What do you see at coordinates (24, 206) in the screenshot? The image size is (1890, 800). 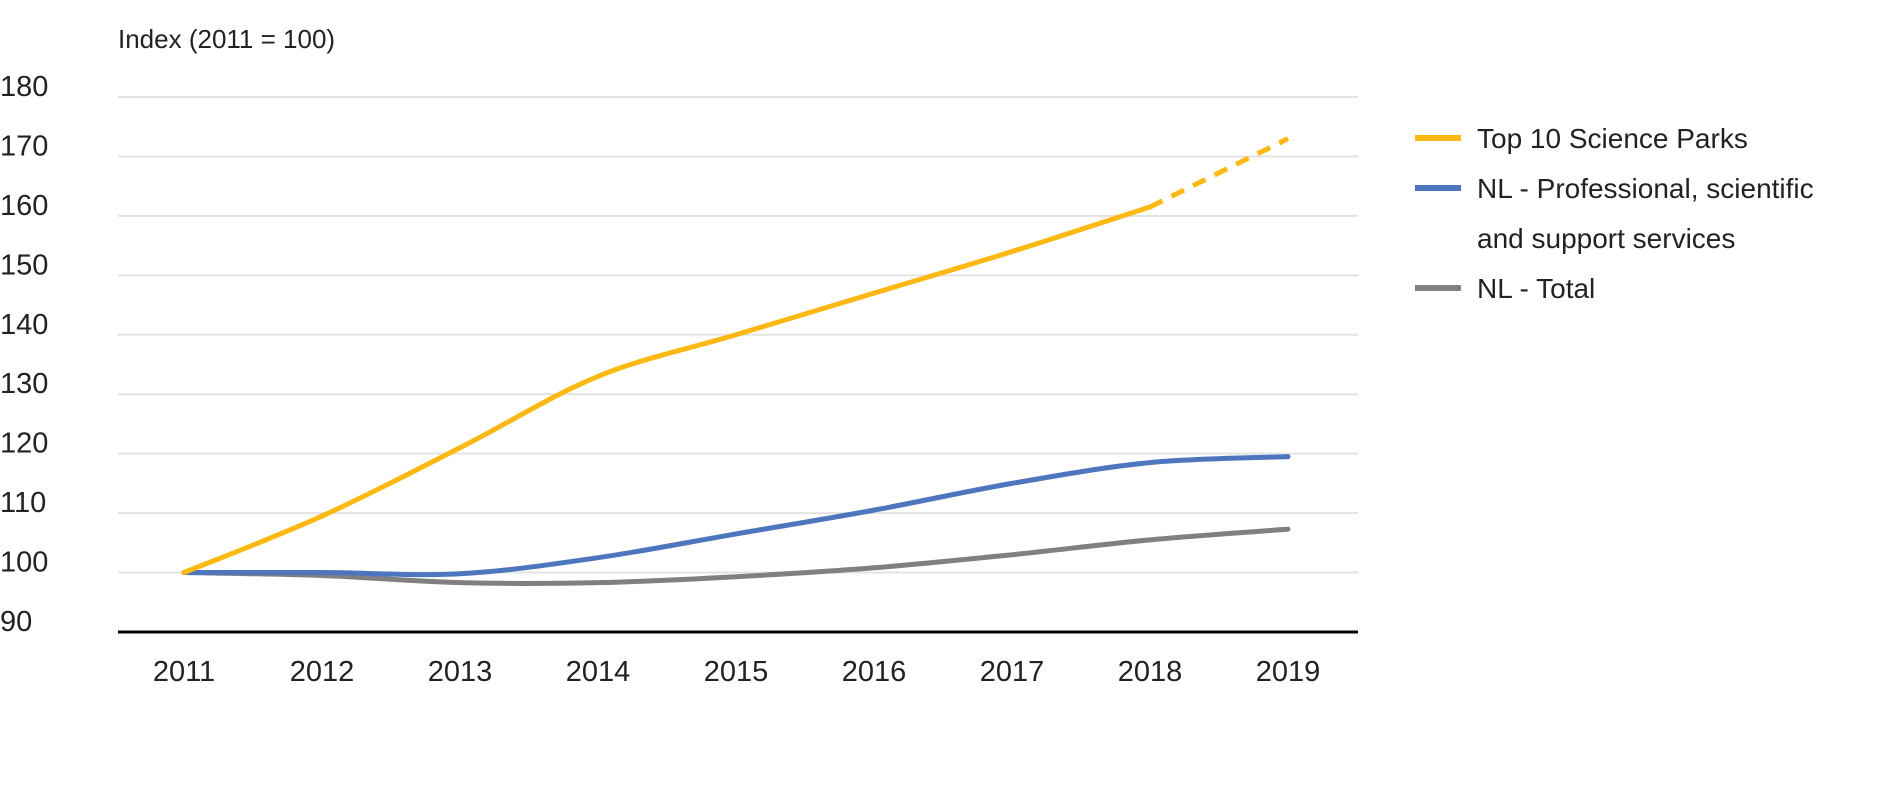 I see `y-tick-label: 160` at bounding box center [24, 206].